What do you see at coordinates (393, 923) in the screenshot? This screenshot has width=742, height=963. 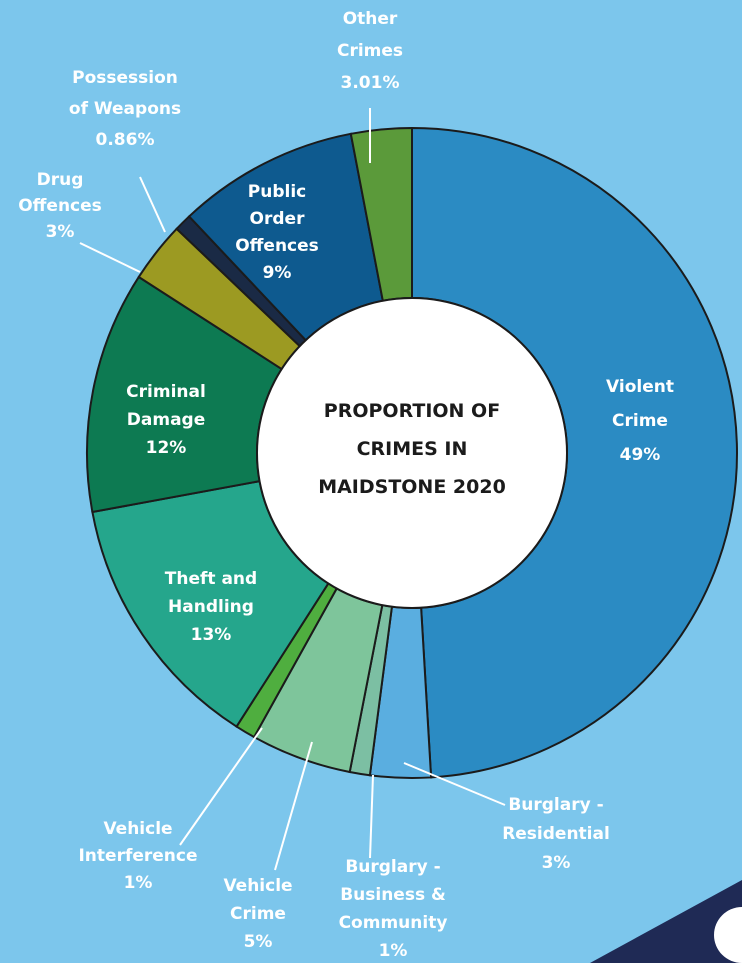 I see `slice-label-line: Community` at bounding box center [393, 923].